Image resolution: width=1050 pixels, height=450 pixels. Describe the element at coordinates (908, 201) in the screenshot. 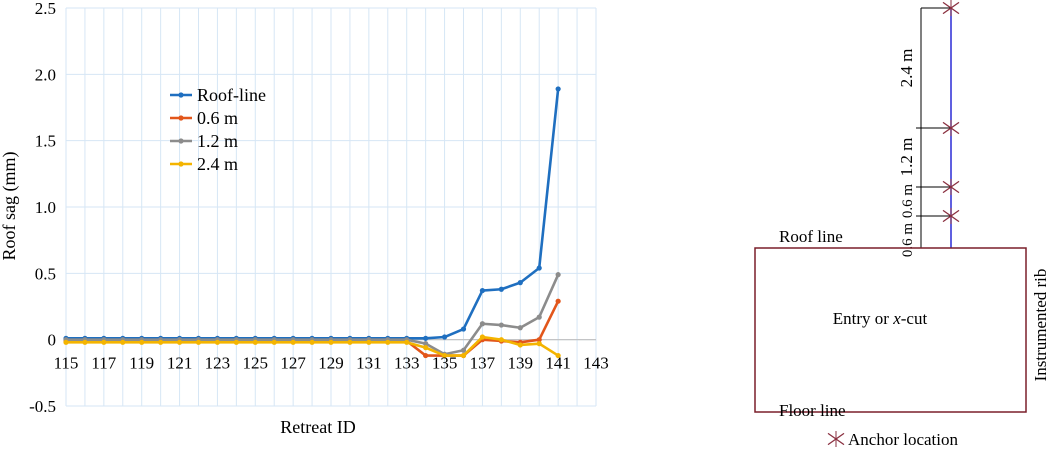

I see `dim-label-0-6m-a: 0.6 m` at that location.